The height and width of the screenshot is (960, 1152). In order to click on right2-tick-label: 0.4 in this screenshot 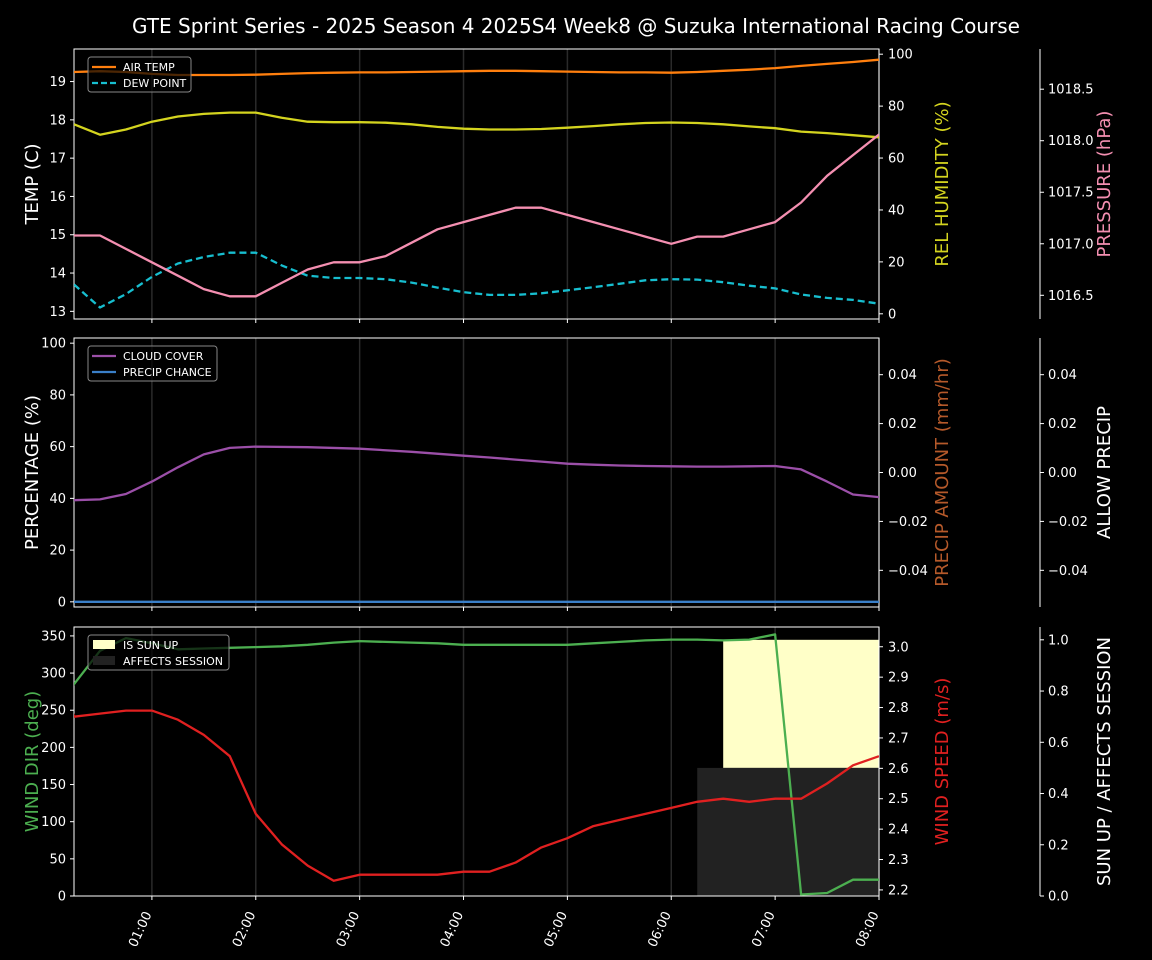, I will do `click(1058, 794)`.